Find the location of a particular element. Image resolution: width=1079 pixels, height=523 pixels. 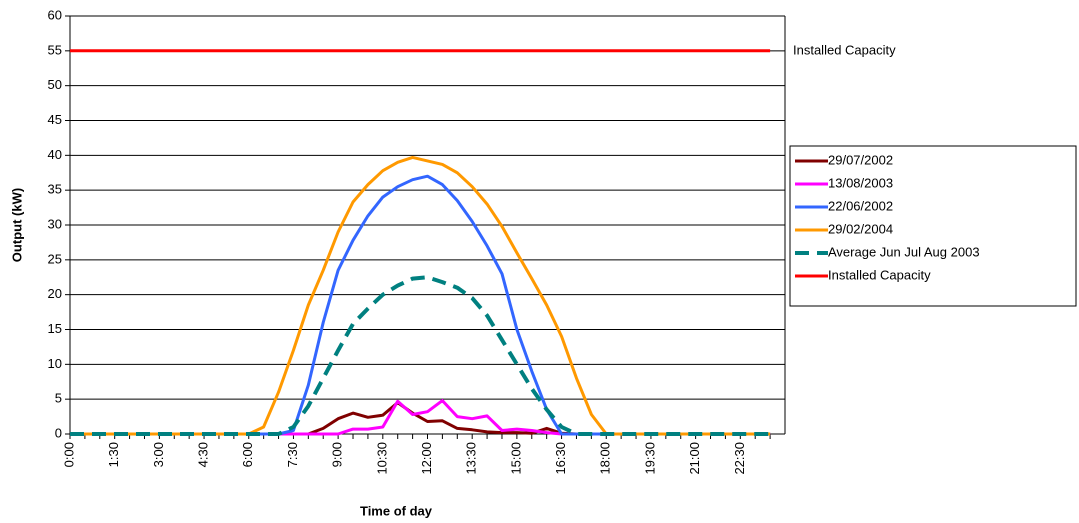

x-tick-label: 19:30 is located at coordinates (649, 458).